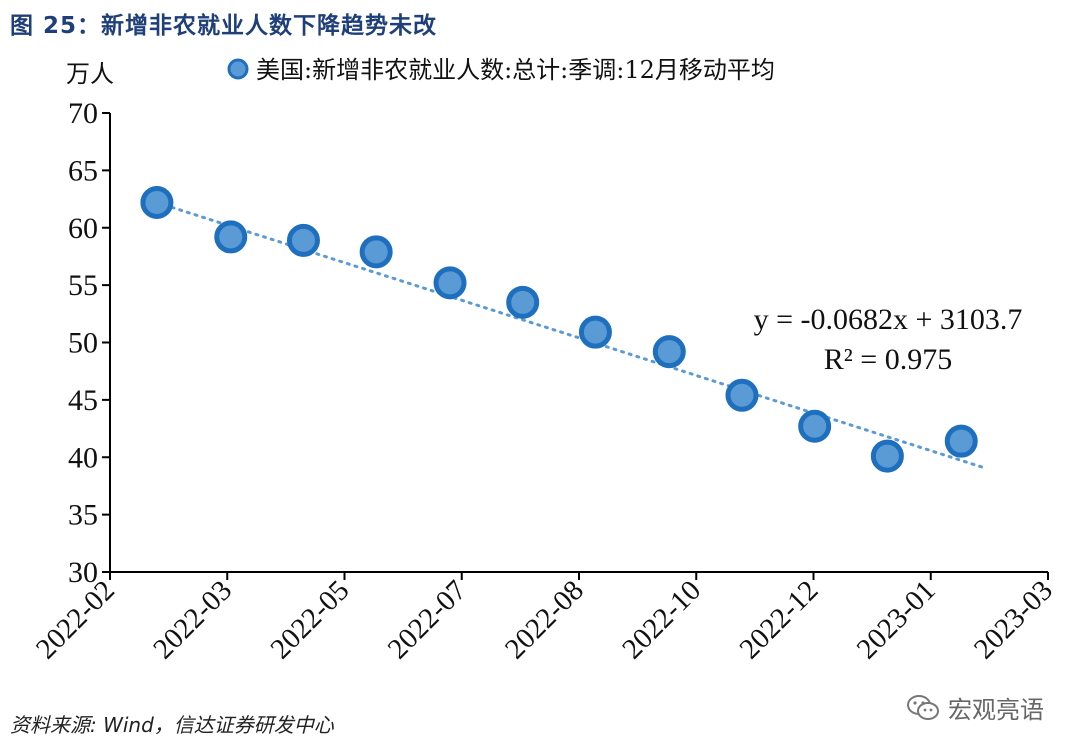 This screenshot has height=755, width=1080. What do you see at coordinates (923, 707) in the screenshot?
I see `wechat-icon` at bounding box center [923, 707].